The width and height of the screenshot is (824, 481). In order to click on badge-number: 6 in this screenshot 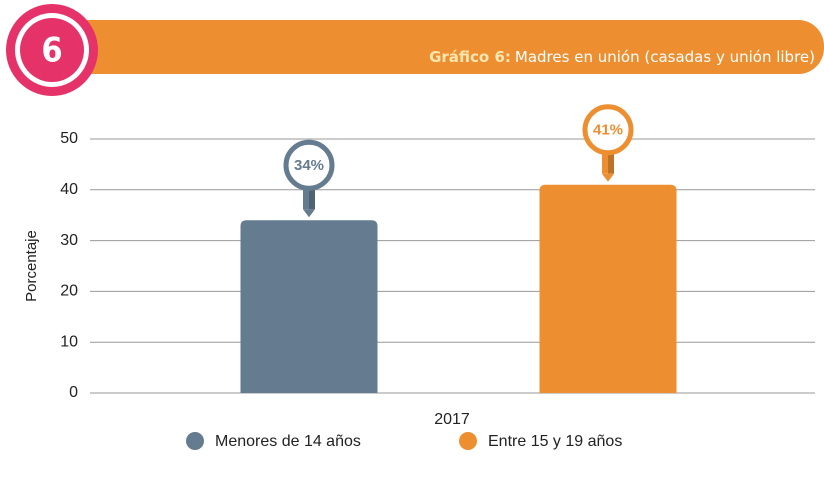, I will do `click(51, 51)`.